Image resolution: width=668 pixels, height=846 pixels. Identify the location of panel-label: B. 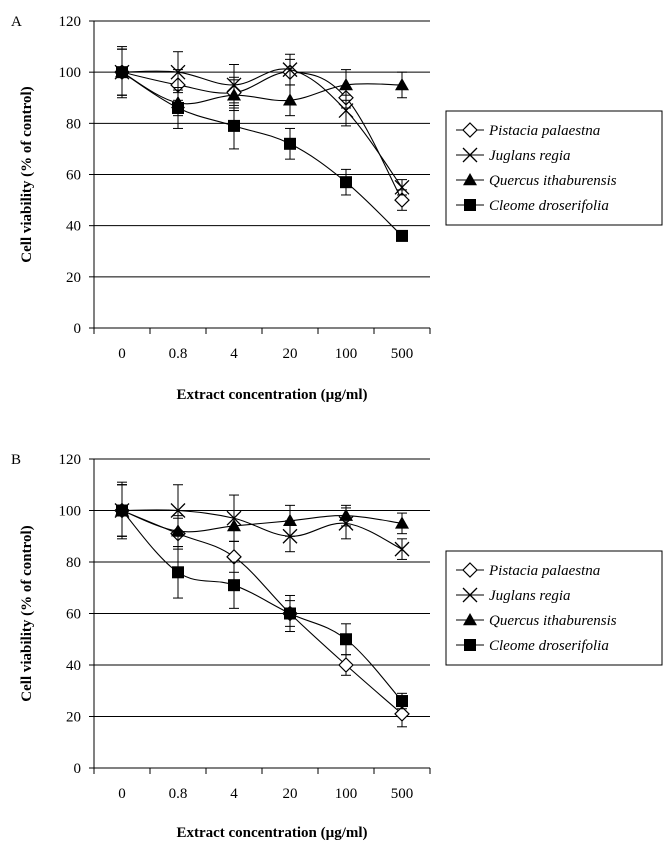
(16, 460).